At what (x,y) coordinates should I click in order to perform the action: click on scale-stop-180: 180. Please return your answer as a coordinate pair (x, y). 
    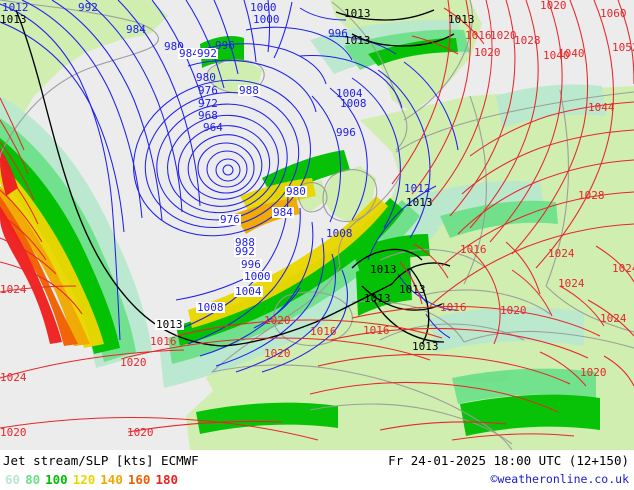
    Looking at the image, I should click on (167, 479).